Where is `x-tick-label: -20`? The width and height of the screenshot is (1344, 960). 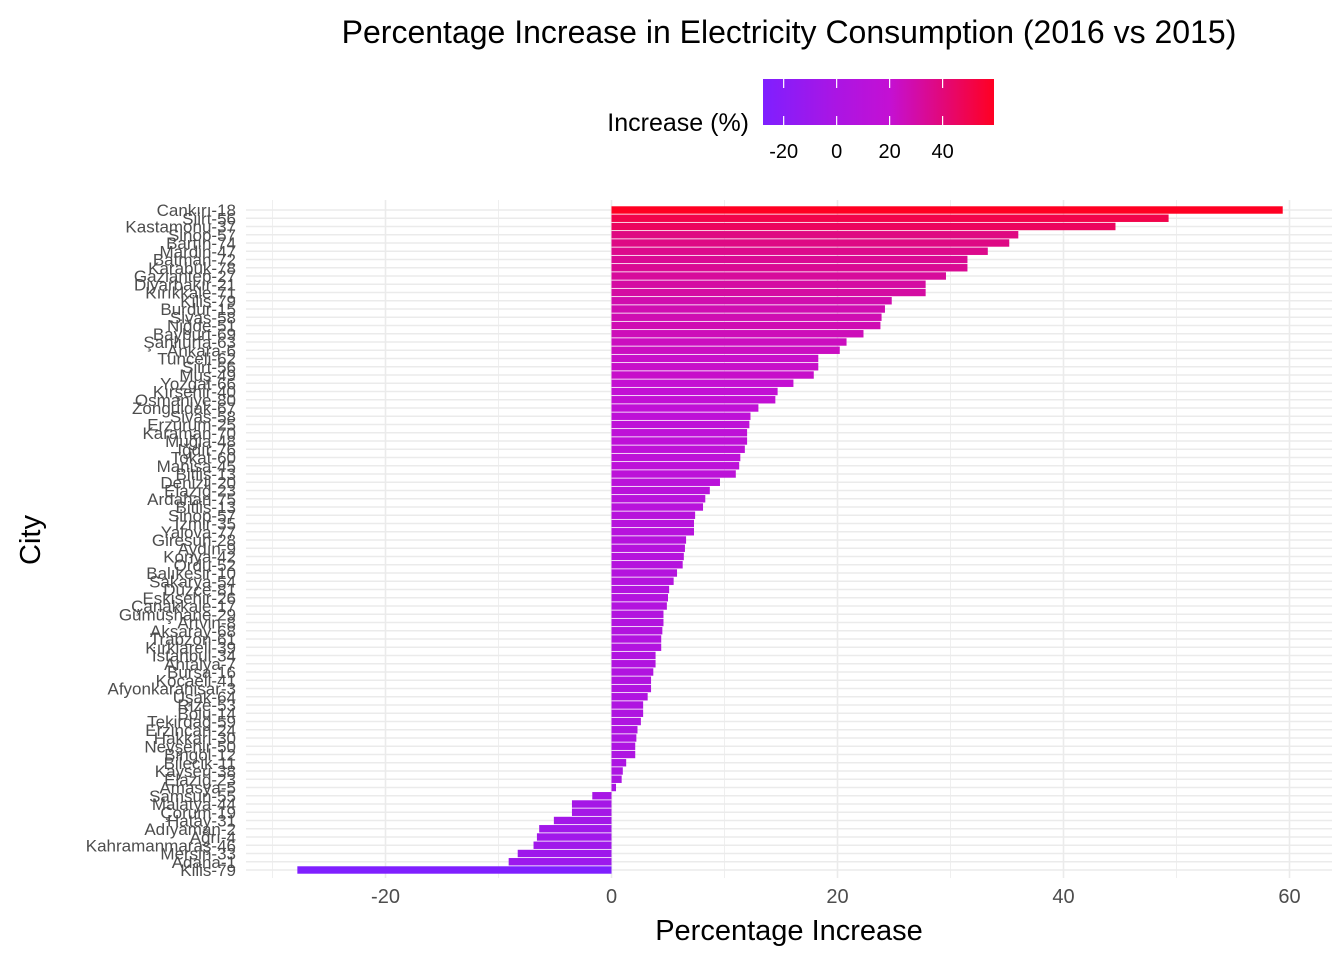
x-tick-label: -20 is located at coordinates (385, 897).